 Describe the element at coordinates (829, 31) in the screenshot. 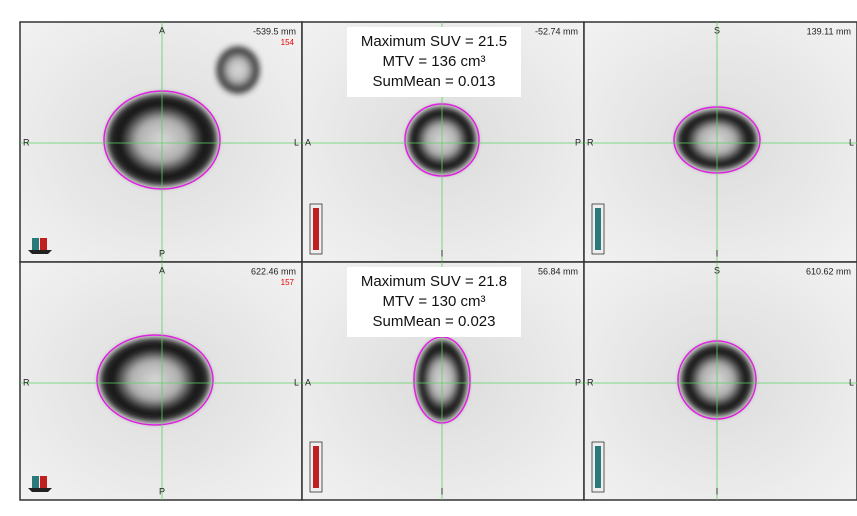

I see `slice-position: 139.11 mm` at that location.